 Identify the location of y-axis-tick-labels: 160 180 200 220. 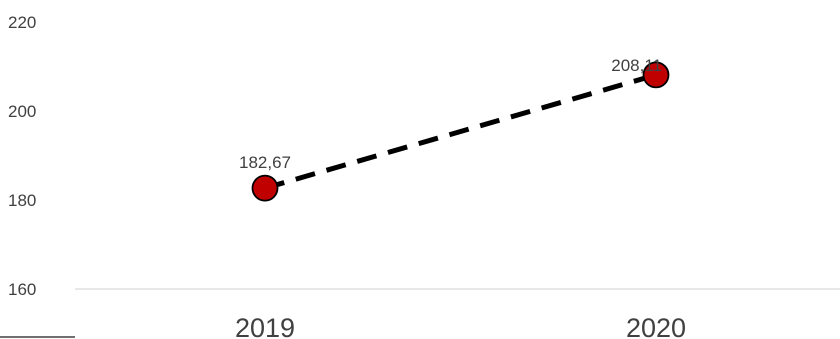
(22, 156).